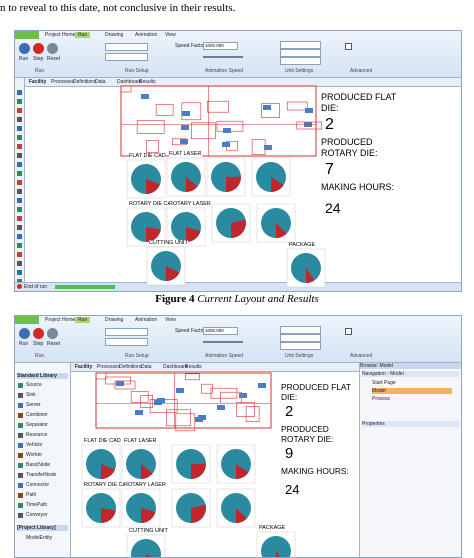 The image size is (474, 558). I want to click on library-item: Server, so click(33, 405).